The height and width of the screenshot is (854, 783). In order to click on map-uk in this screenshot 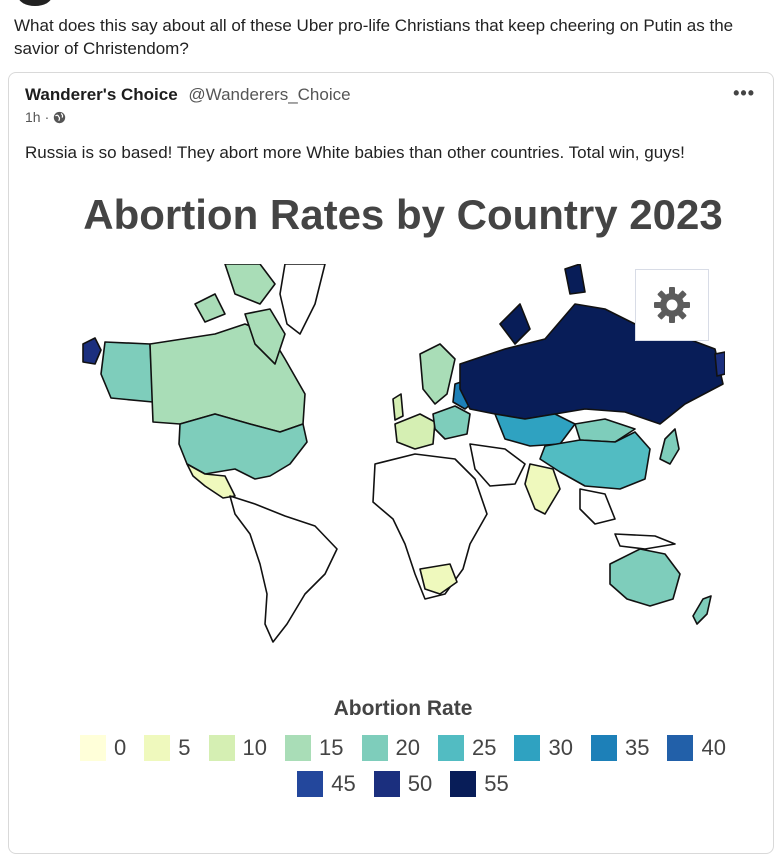, I will do `click(398, 407)`.